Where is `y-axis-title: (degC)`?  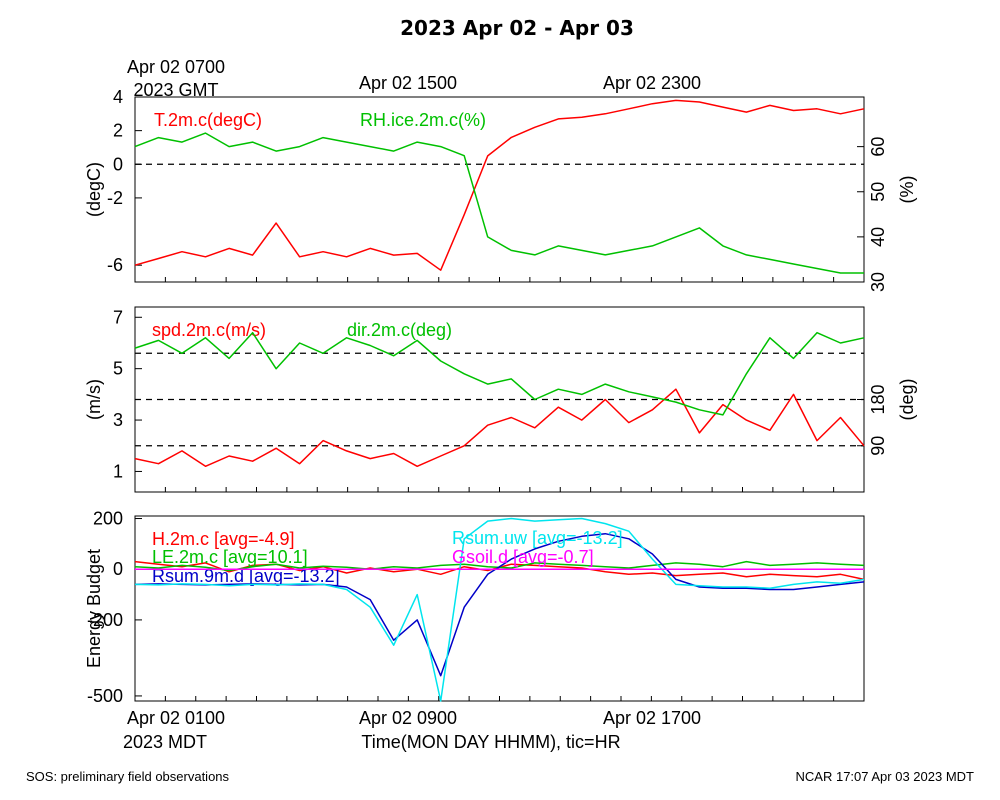
y-axis-title: (degC) is located at coordinates (94, 189).